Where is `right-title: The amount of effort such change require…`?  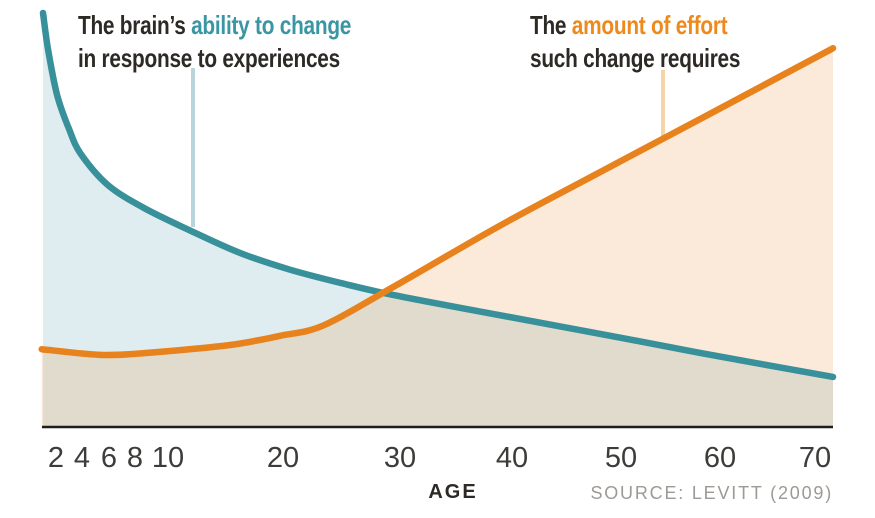 right-title: The amount of effort such change require… is located at coordinates (635, 42).